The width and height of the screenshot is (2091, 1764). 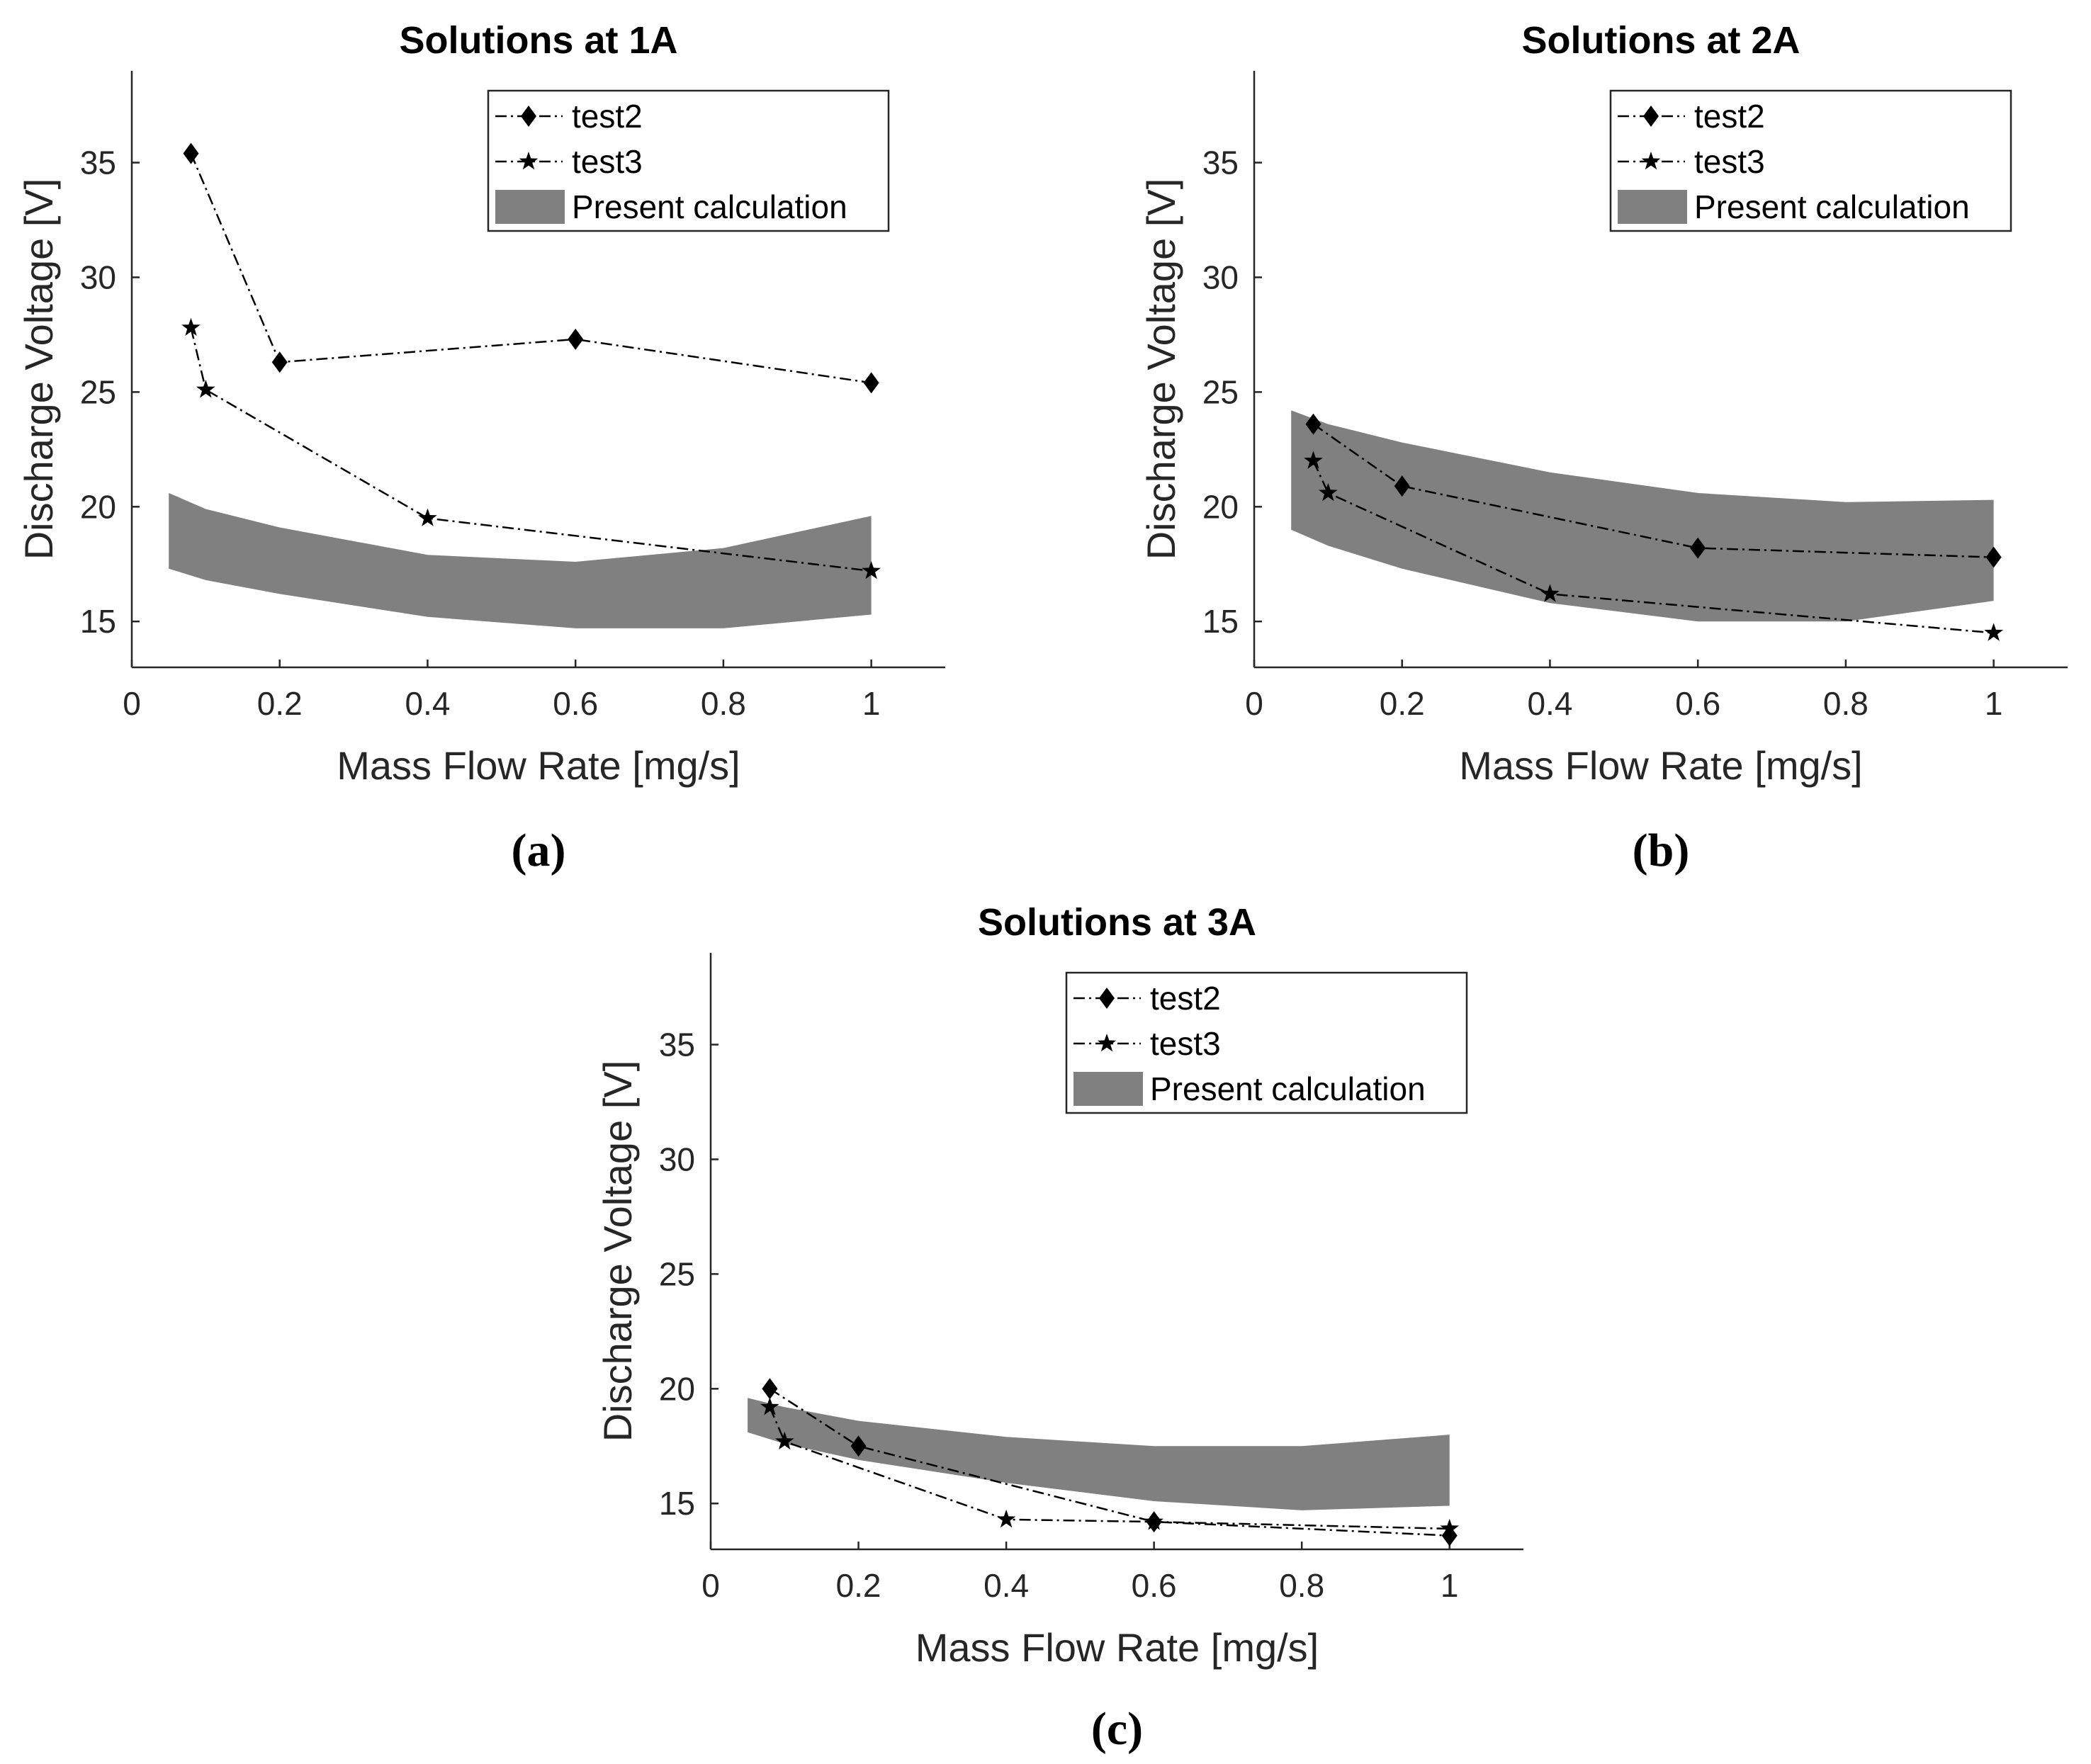 What do you see at coordinates (280, 703) in the screenshot?
I see `x-tick-label-a: 0.2` at bounding box center [280, 703].